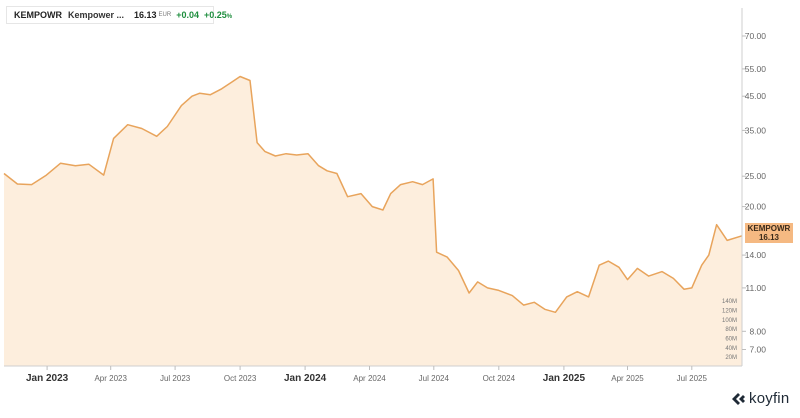 The image size is (800, 418). What do you see at coordinates (692, 378) in the screenshot?
I see `x-tick-label: Jul 2025` at bounding box center [692, 378].